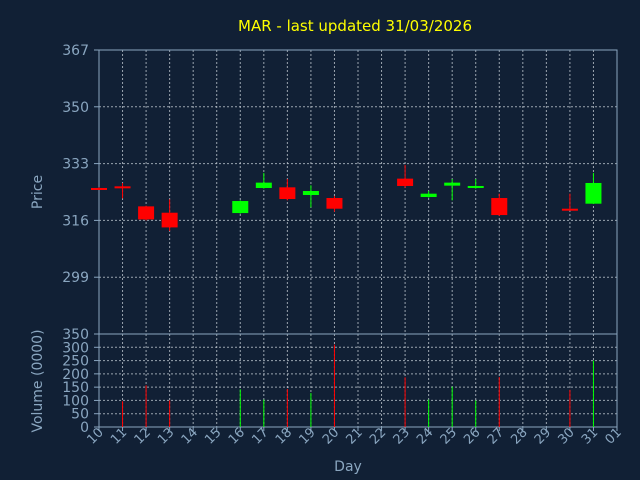  I want to click on x-tick-label: 30, so click(566, 436).